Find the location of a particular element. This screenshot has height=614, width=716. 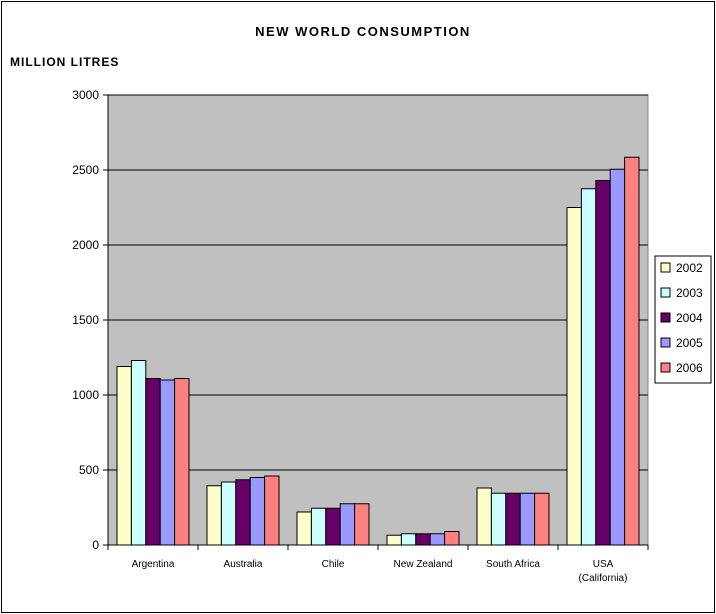

x-category-label: South Africa is located at coordinates (513, 564).